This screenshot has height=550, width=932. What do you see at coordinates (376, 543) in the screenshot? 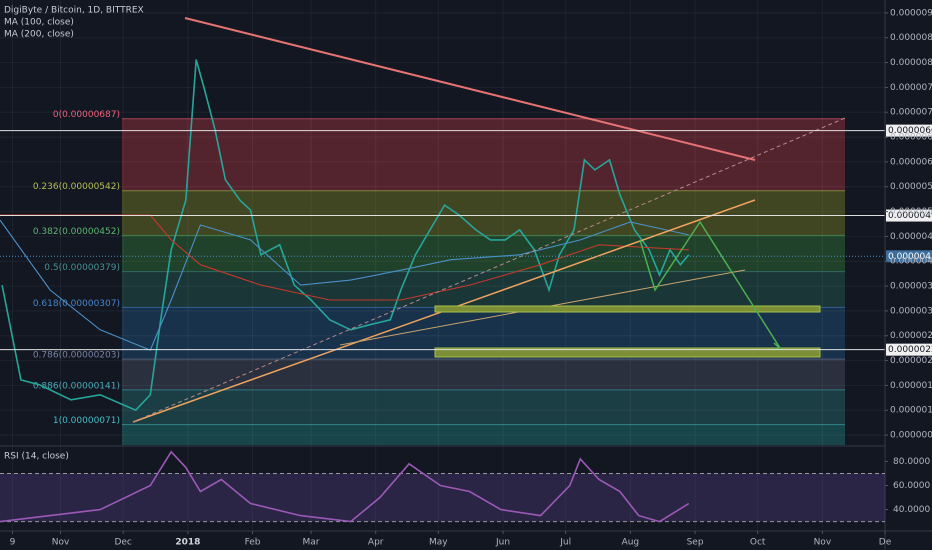
I see `x-tick-label: Apr` at bounding box center [376, 543].